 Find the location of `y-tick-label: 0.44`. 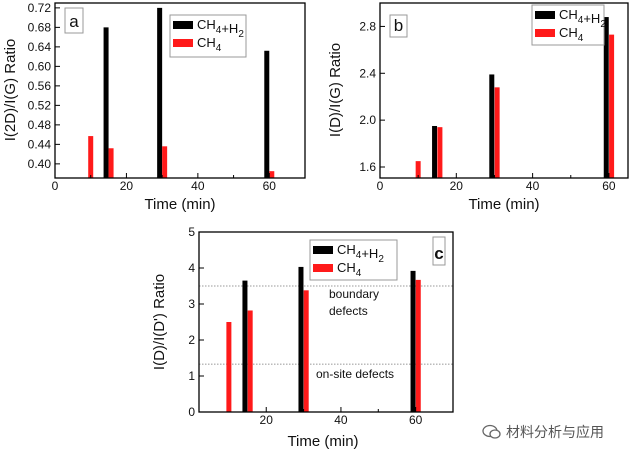

y-tick-label: 0.44 is located at coordinates (40, 144).